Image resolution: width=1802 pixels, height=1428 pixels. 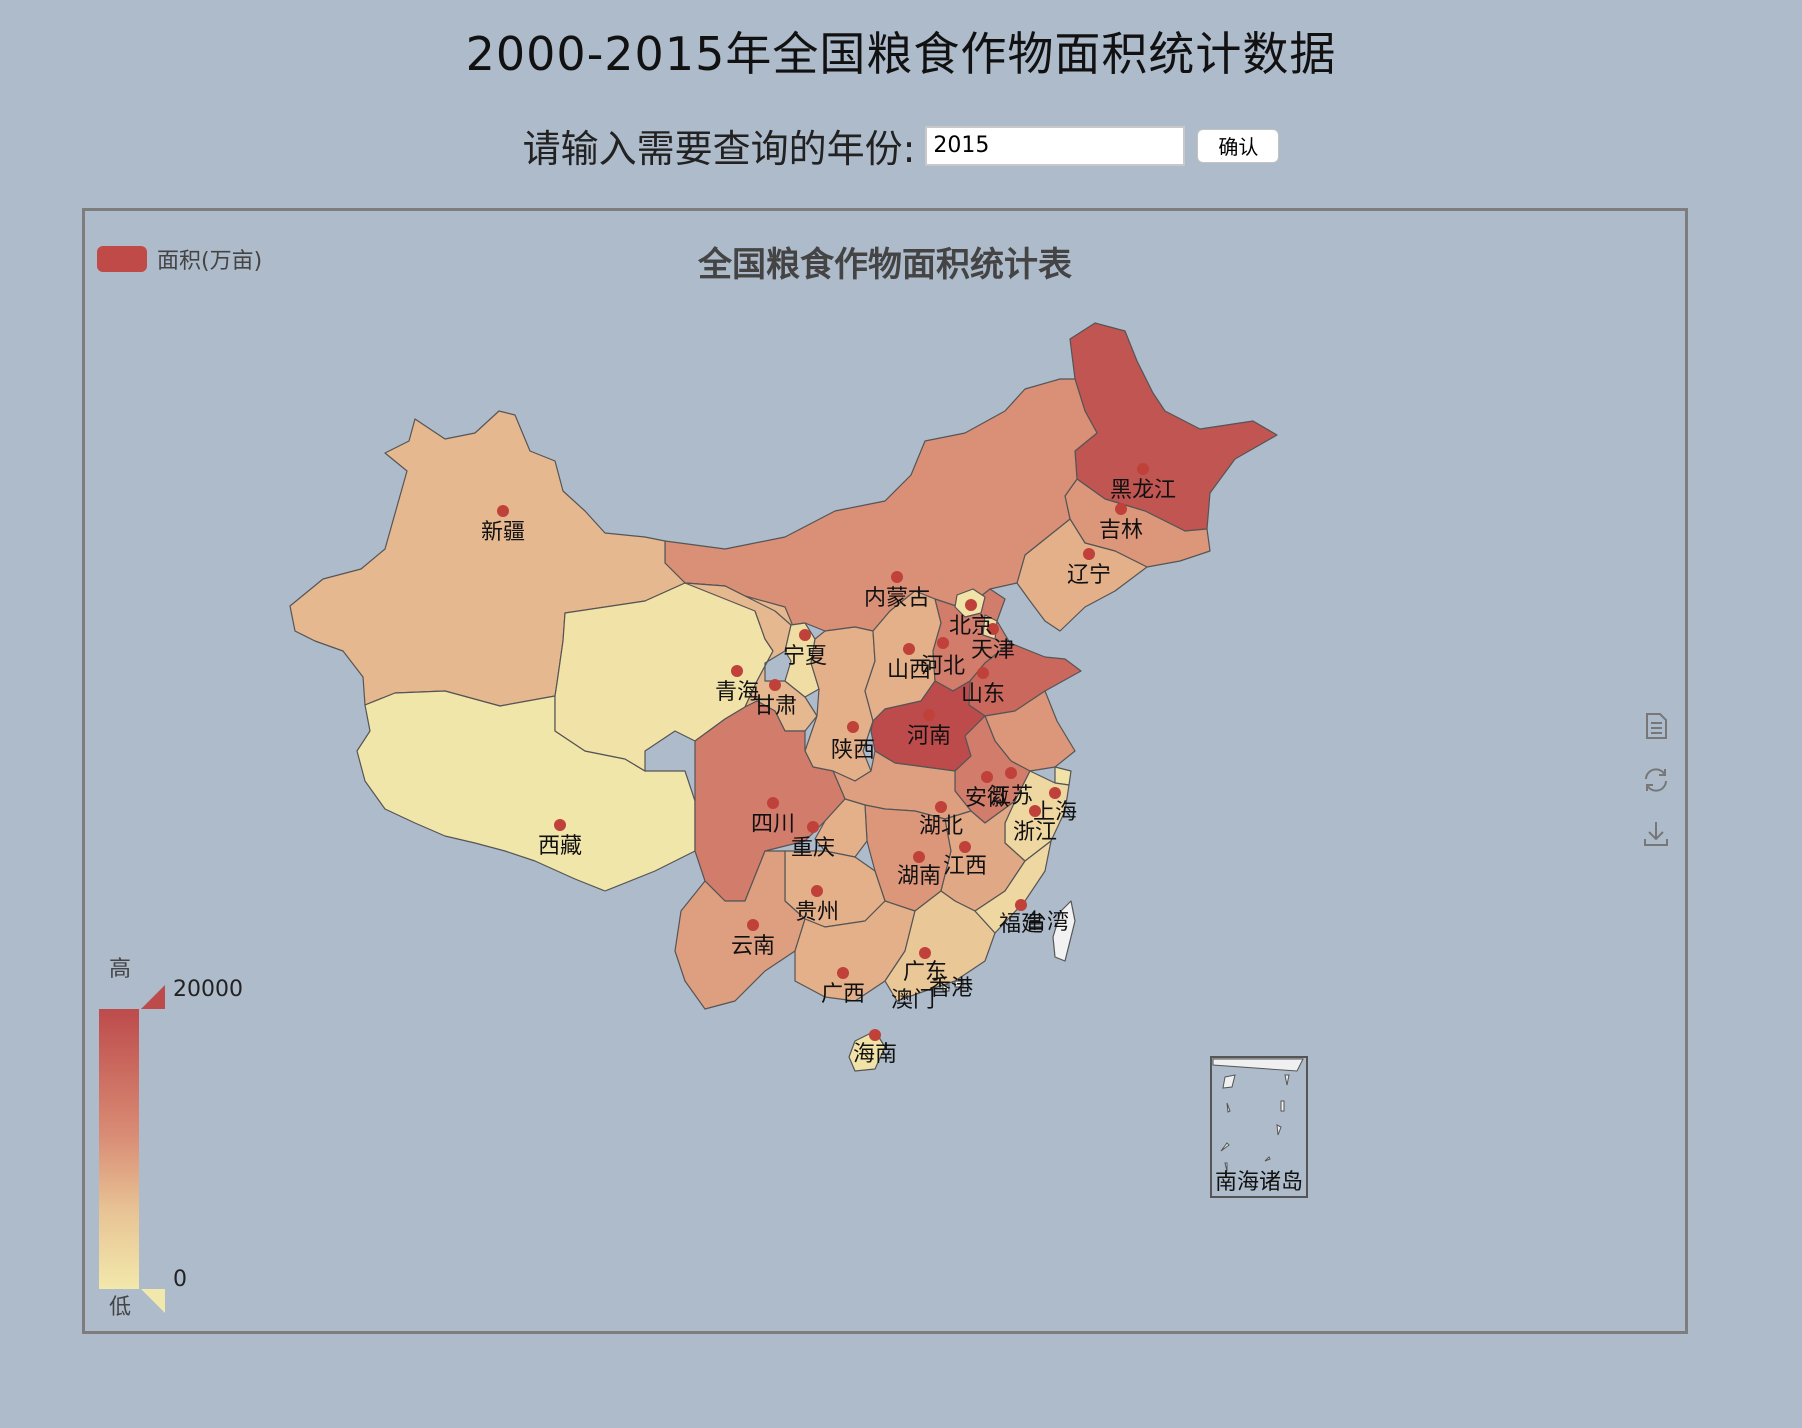 What do you see at coordinates (919, 876) in the screenshot?
I see `region-label-湖南: 湖南` at bounding box center [919, 876].